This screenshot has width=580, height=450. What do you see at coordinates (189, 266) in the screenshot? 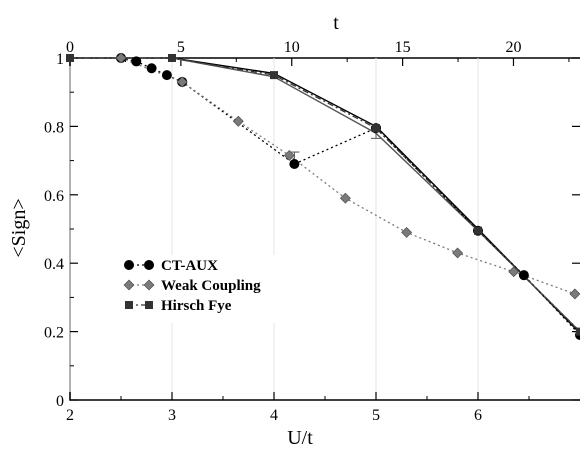
I see `legend-label: CT-AUX` at bounding box center [189, 266].